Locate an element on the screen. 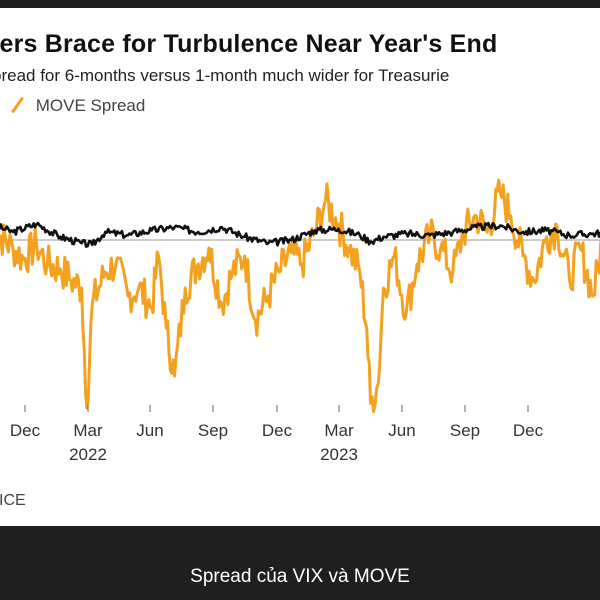 This screenshot has height=600, width=600. x-year-label: 2023 is located at coordinates (339, 454).